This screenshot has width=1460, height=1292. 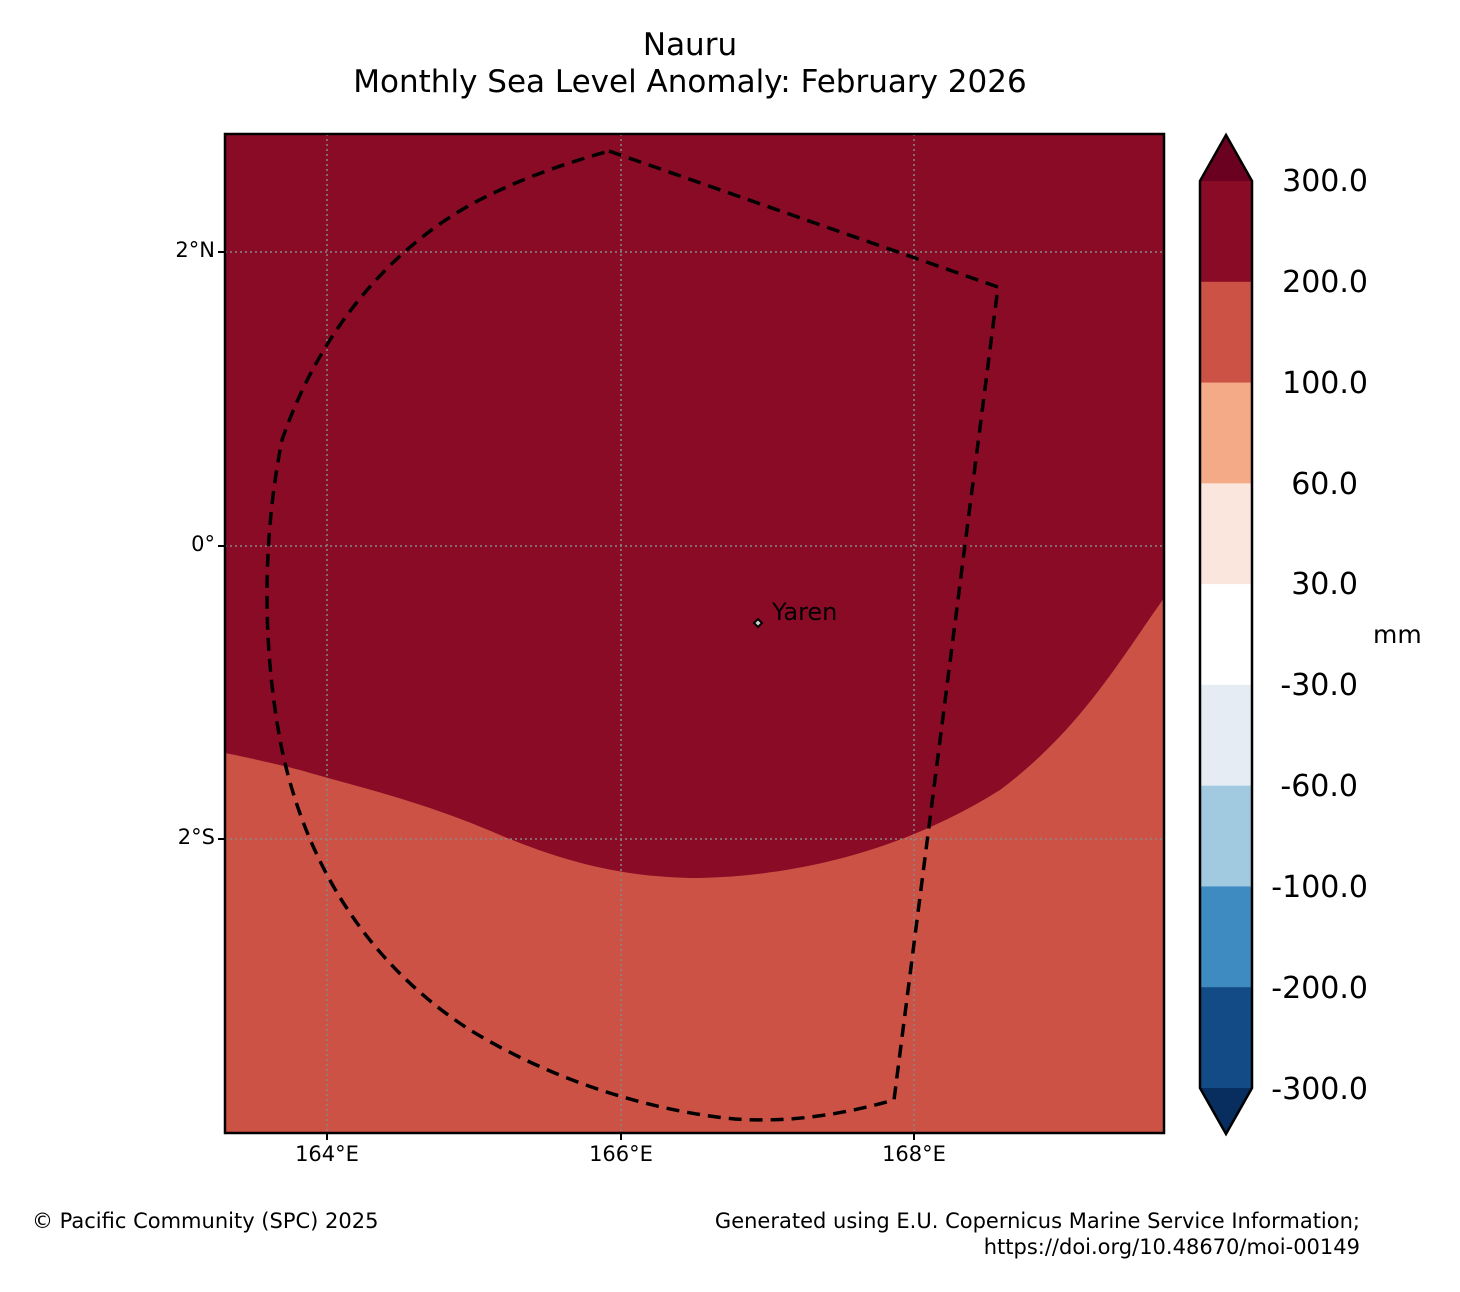 I want to click on lon-label-166e: 166°E, so click(x=621, y=1154).